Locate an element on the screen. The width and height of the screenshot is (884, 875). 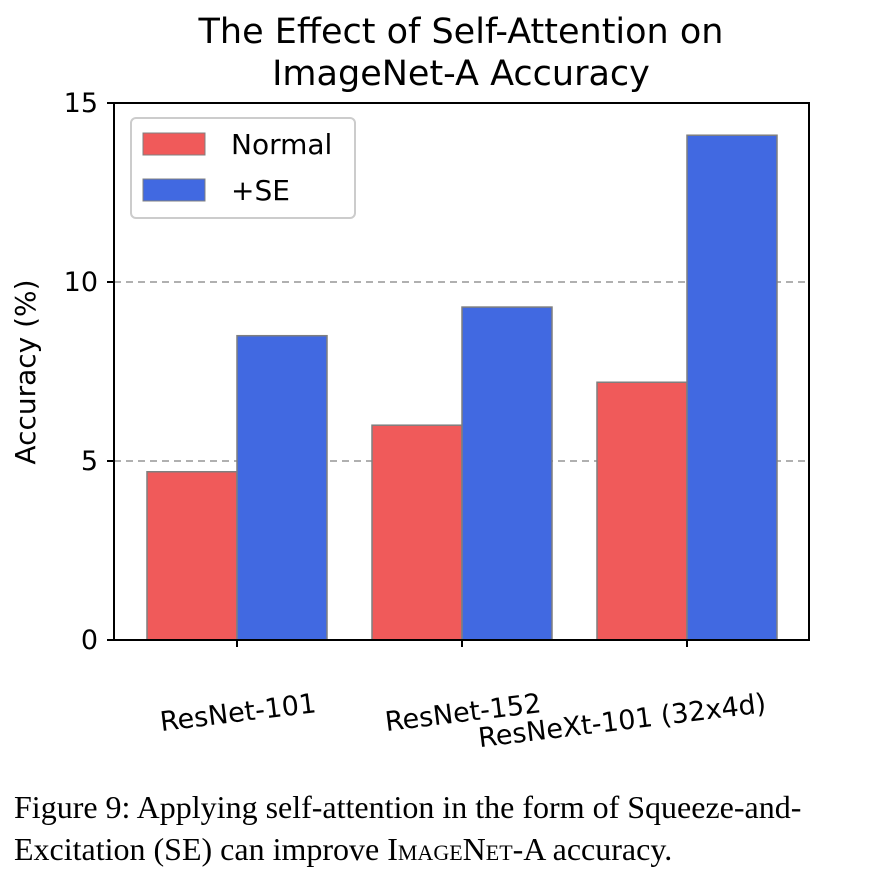
legend: Normal +SE is located at coordinates (243, 168).